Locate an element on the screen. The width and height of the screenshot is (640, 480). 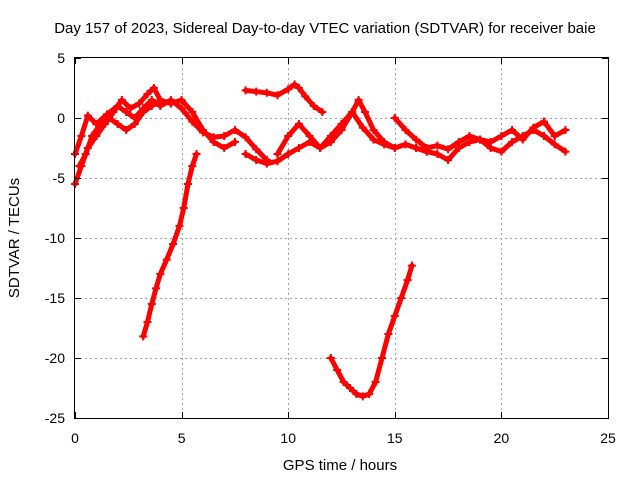
x-tick-label: 10 is located at coordinates (288, 438).